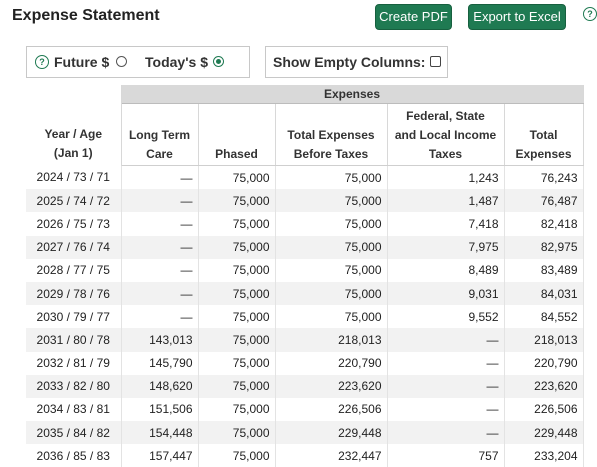  What do you see at coordinates (446, 293) in the screenshot?
I see `table-cell: 9,031` at bounding box center [446, 293].